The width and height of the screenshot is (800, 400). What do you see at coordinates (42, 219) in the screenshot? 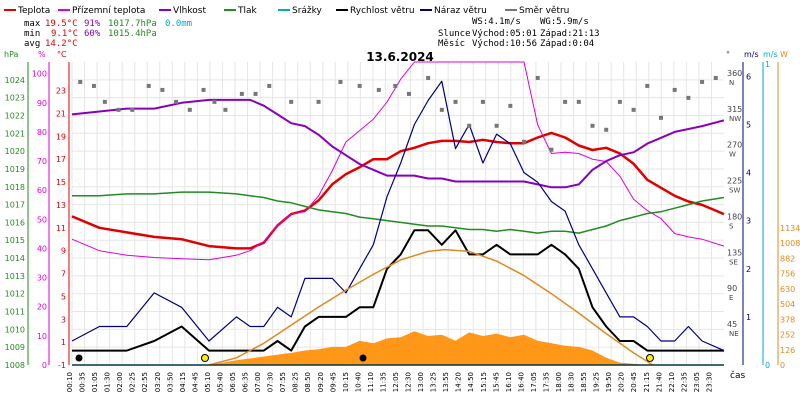
I see `humidity-tick-label: 50` at bounding box center [42, 219].